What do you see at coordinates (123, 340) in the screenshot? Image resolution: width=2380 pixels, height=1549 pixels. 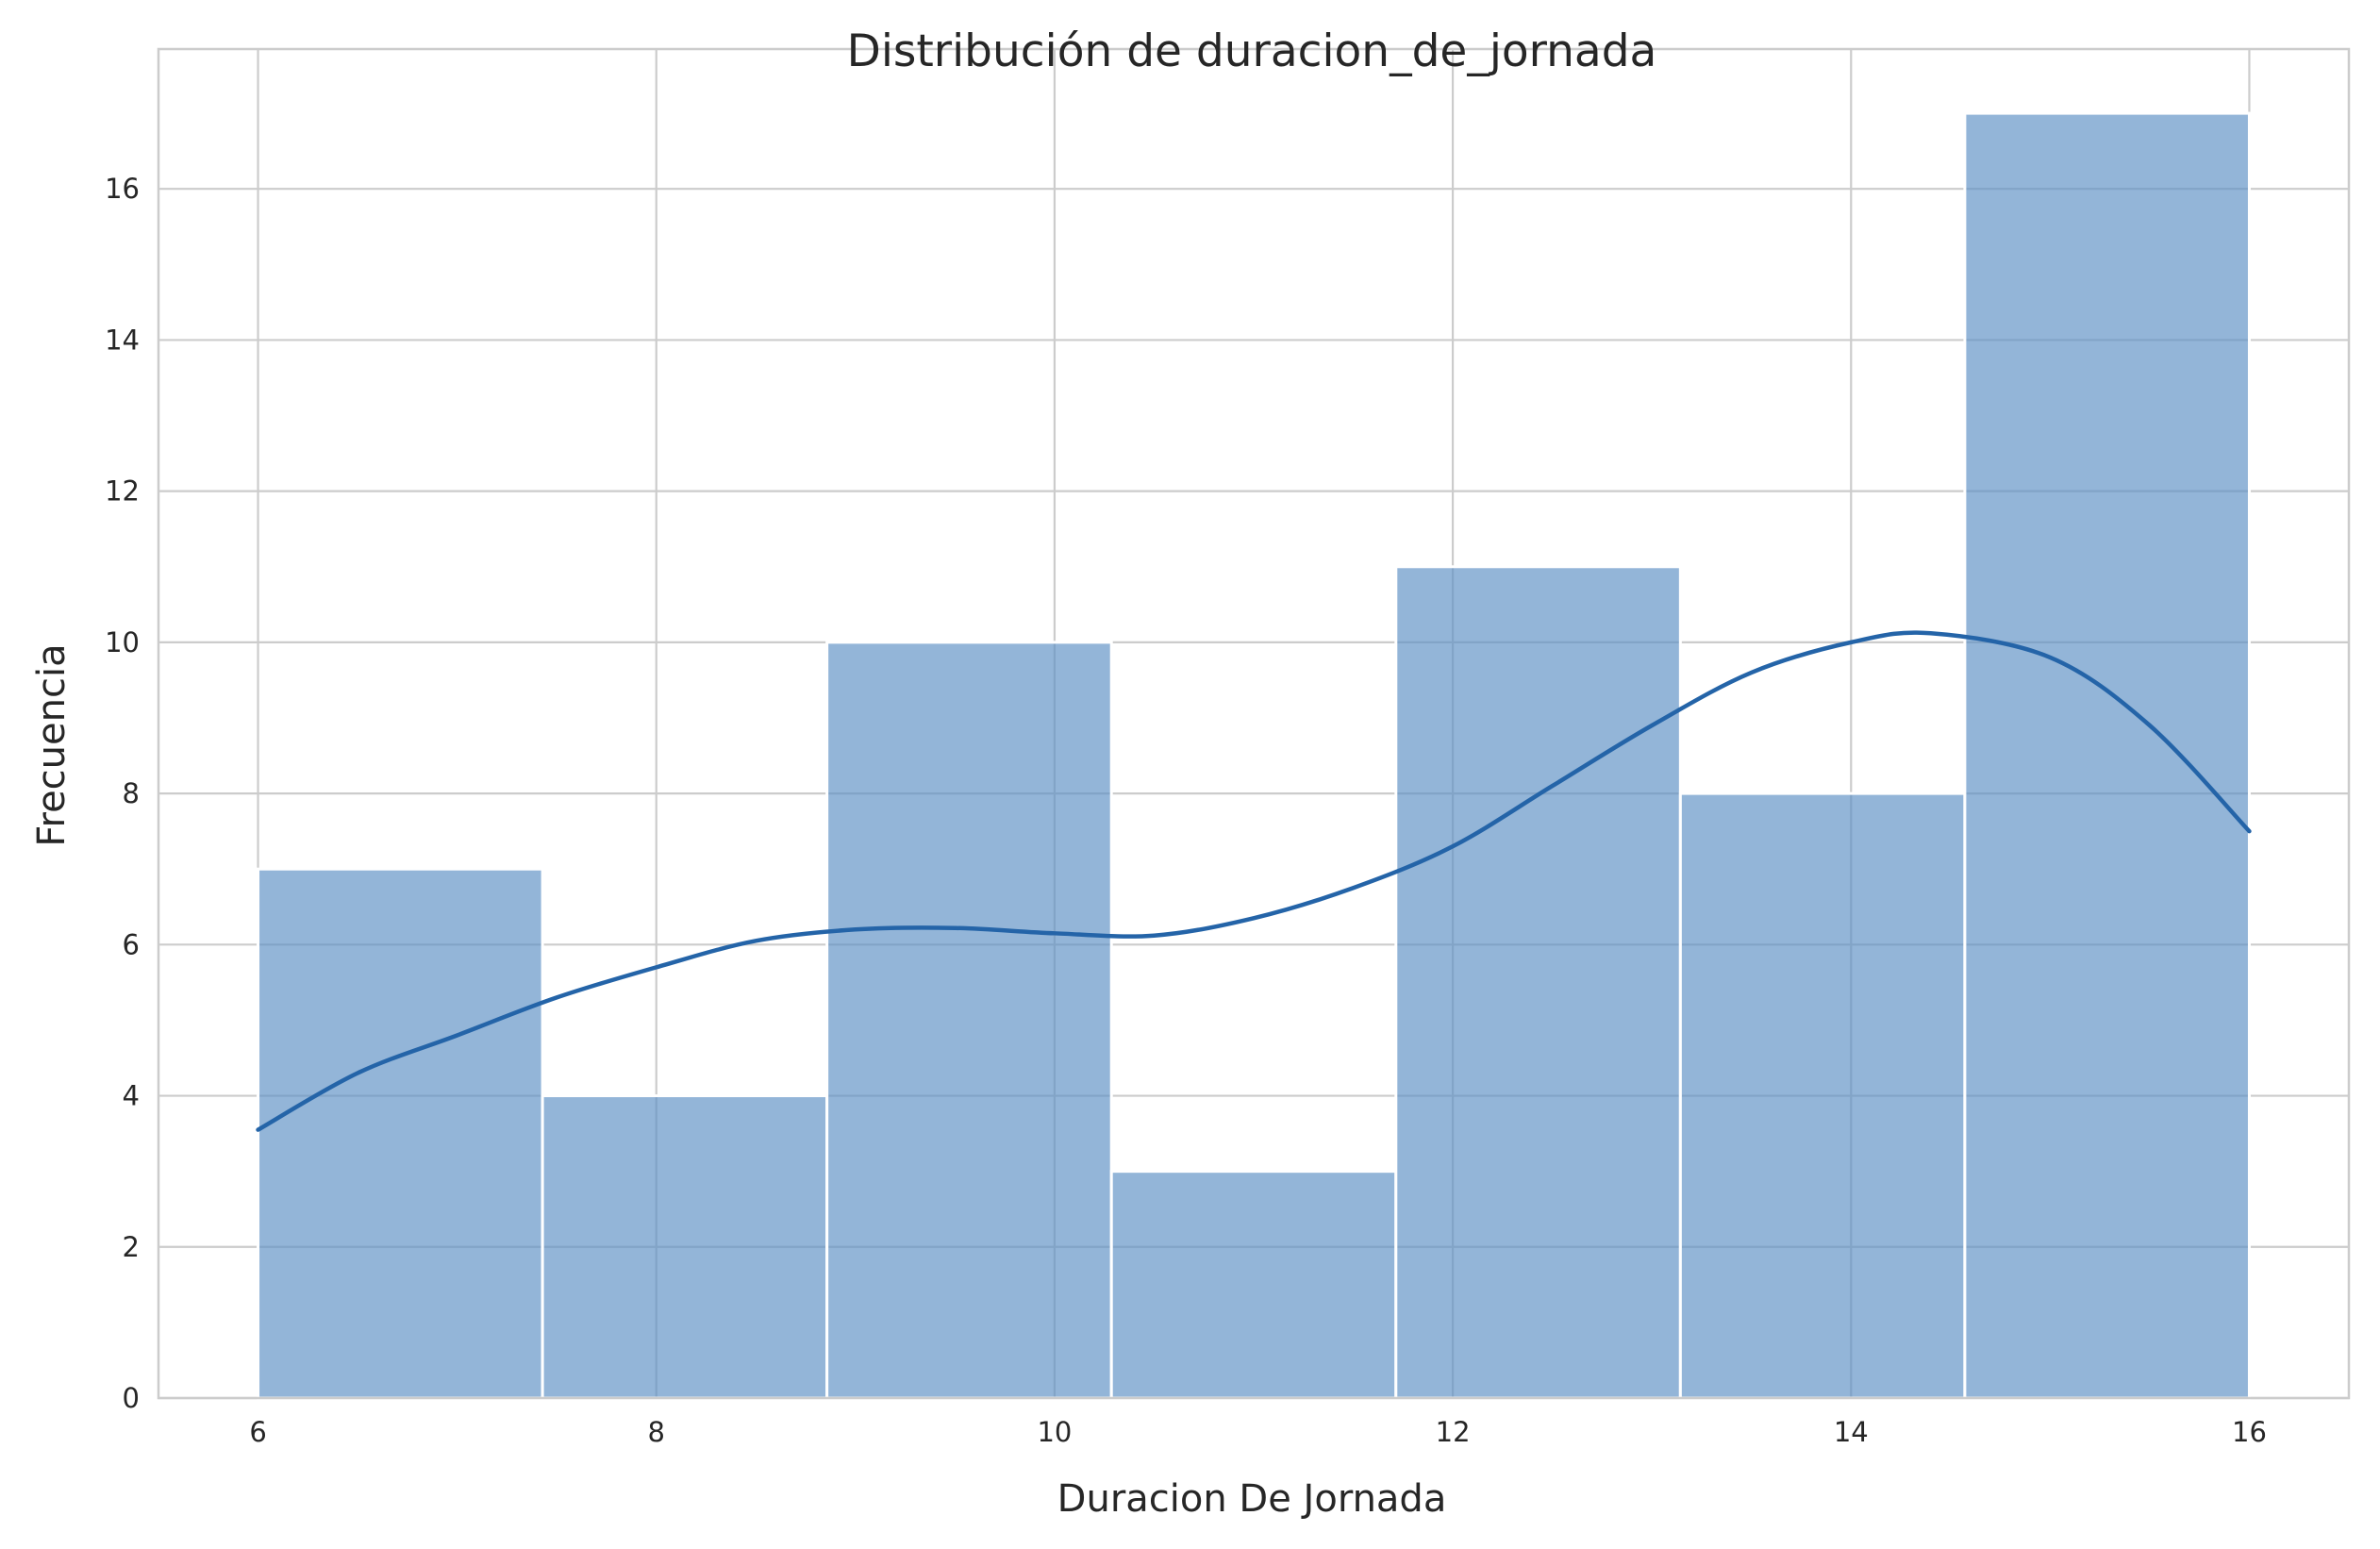 I see `y-tick-label-14: 14` at bounding box center [123, 340].